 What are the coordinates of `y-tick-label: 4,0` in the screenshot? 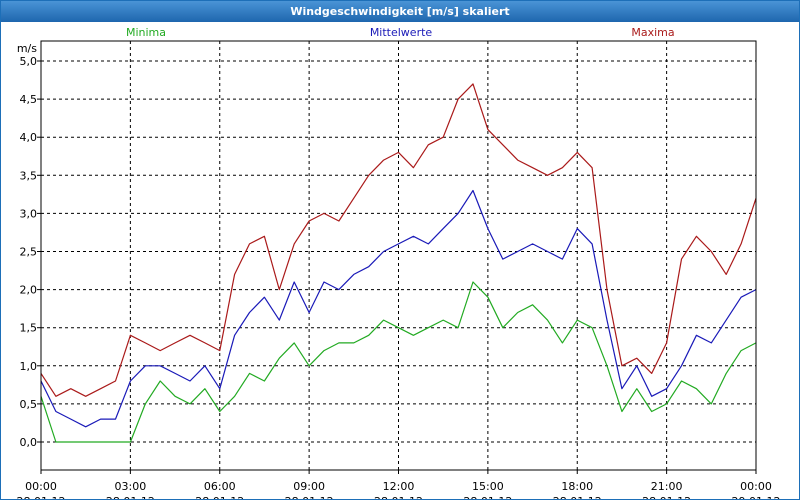 It's located at (29, 137).